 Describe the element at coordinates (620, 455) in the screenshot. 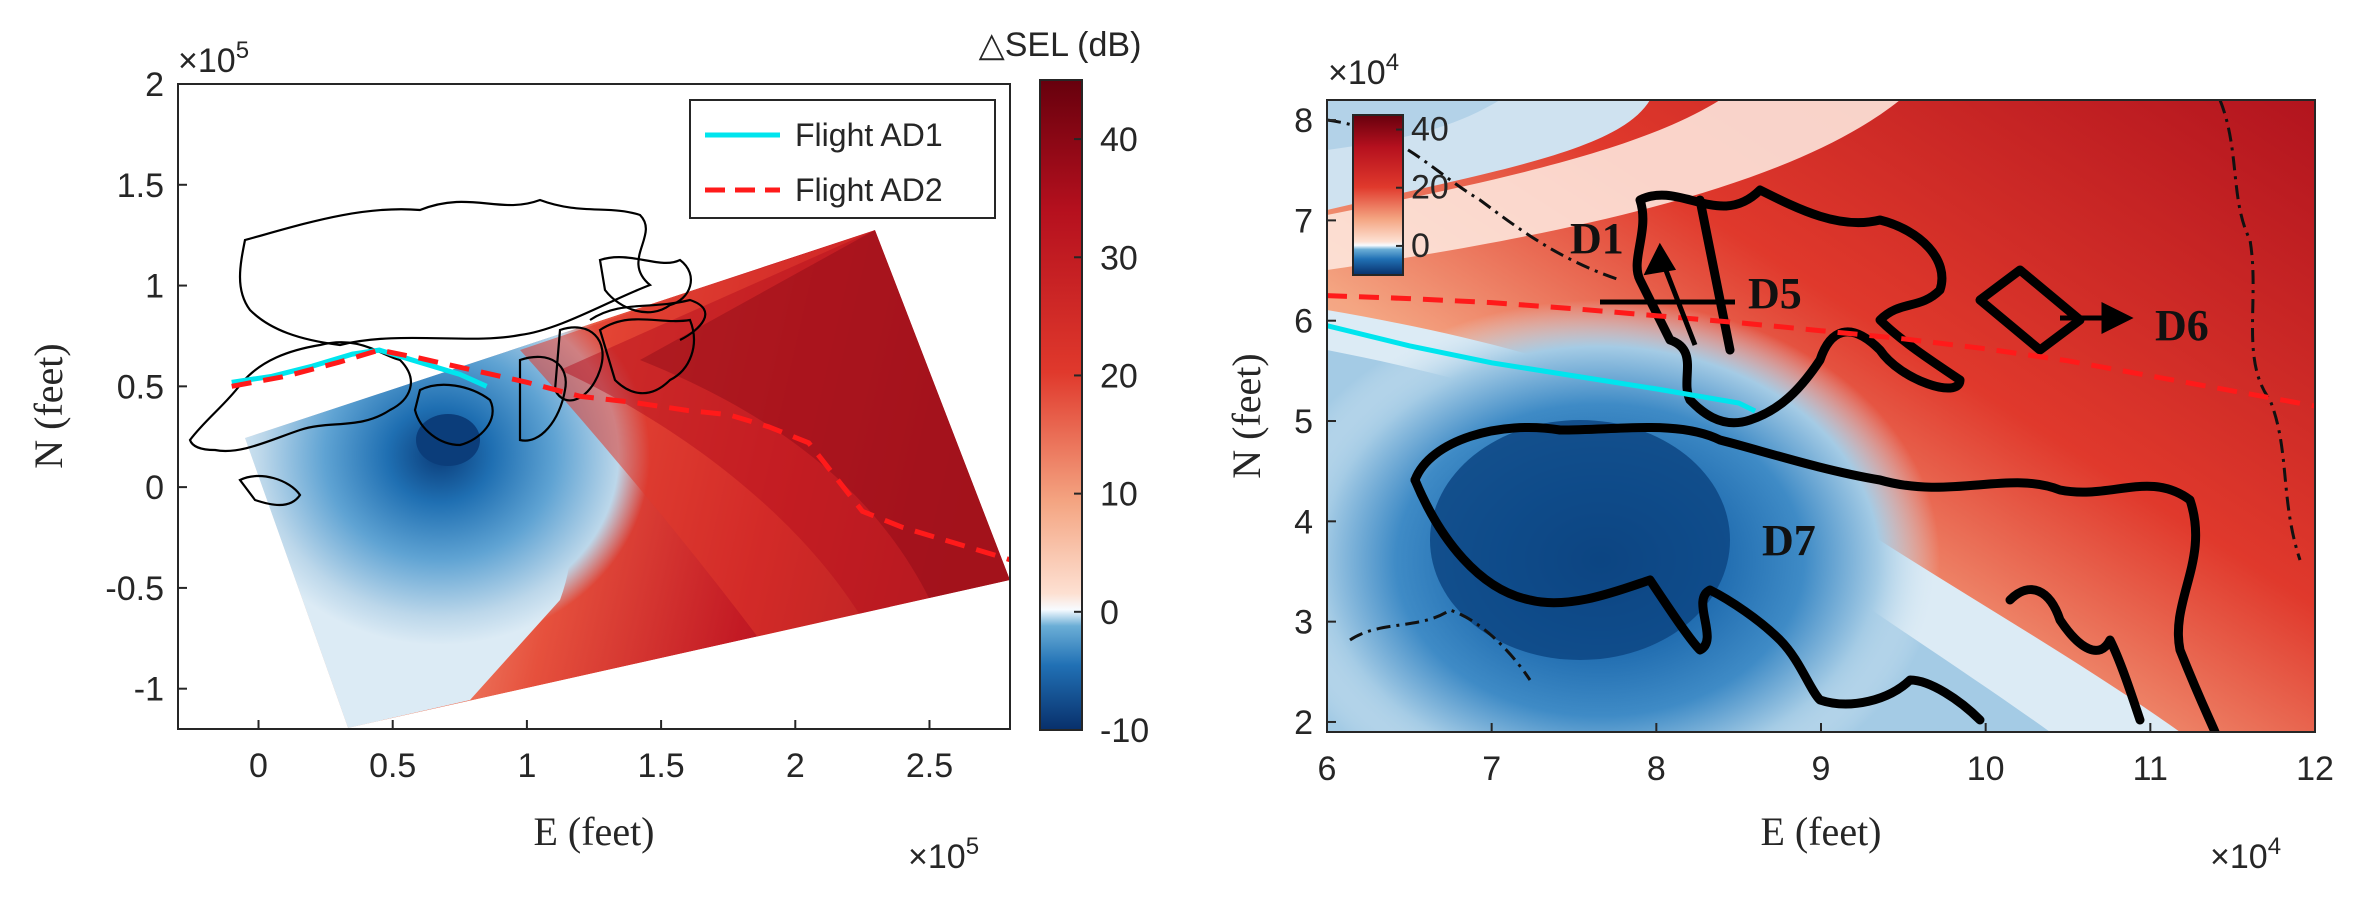

I see `left-flight-ad2` at that location.